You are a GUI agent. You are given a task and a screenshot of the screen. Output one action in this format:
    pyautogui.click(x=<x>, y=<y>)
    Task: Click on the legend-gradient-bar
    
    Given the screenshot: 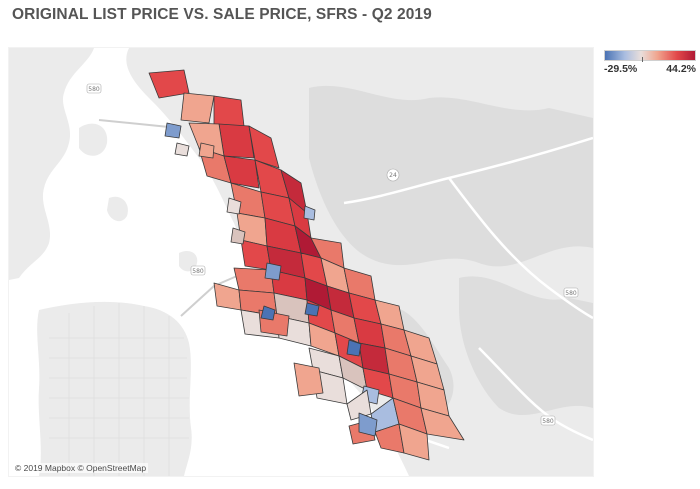 What is the action you would take?
    pyautogui.click(x=650, y=56)
    